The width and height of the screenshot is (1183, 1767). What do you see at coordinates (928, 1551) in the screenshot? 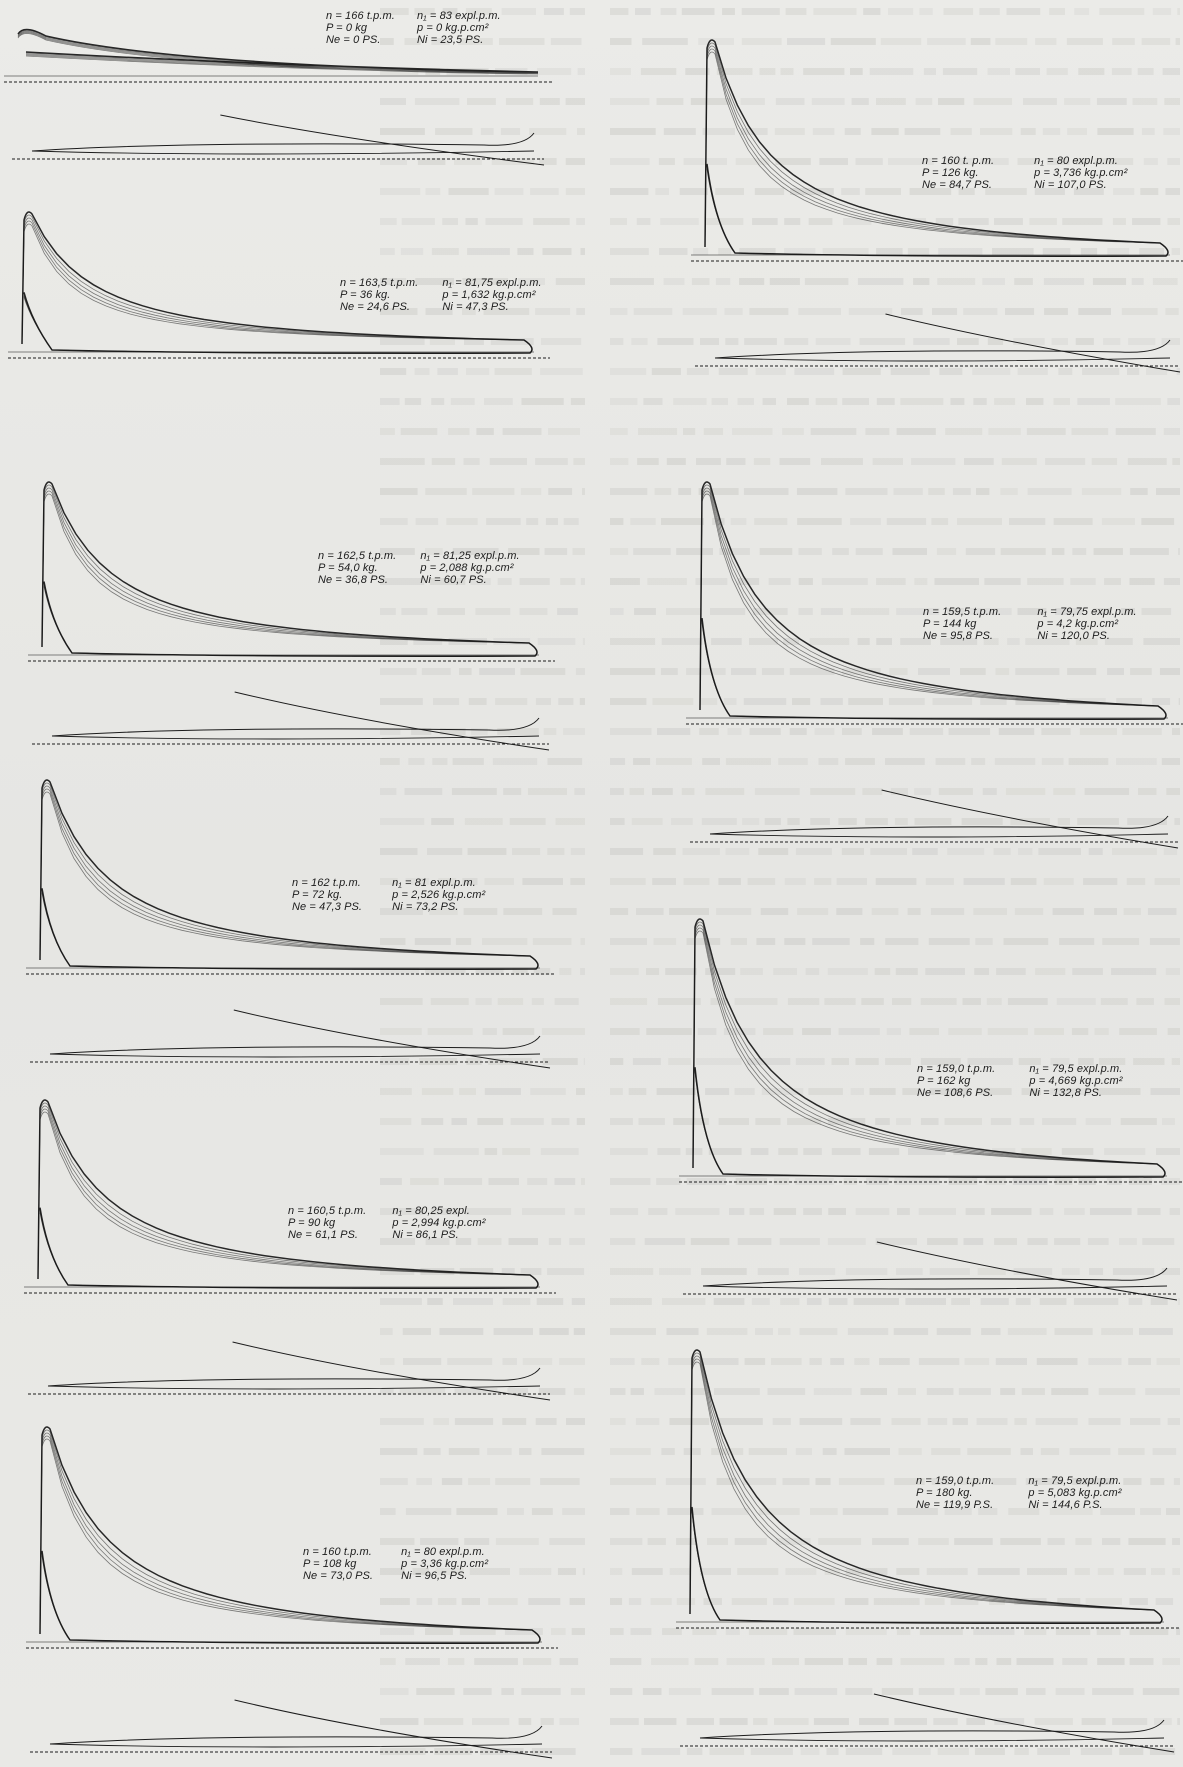
I see `indicator-diagram-r4` at bounding box center [928, 1551].